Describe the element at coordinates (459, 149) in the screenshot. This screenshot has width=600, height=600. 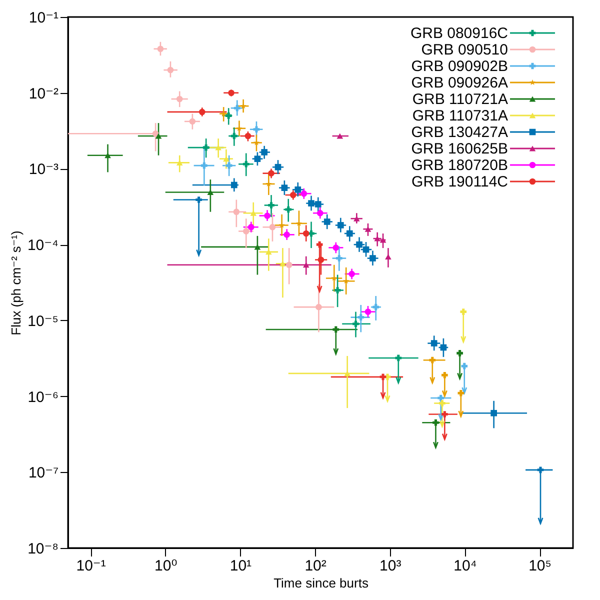
I see `legend-label: GRB 160625B` at that location.